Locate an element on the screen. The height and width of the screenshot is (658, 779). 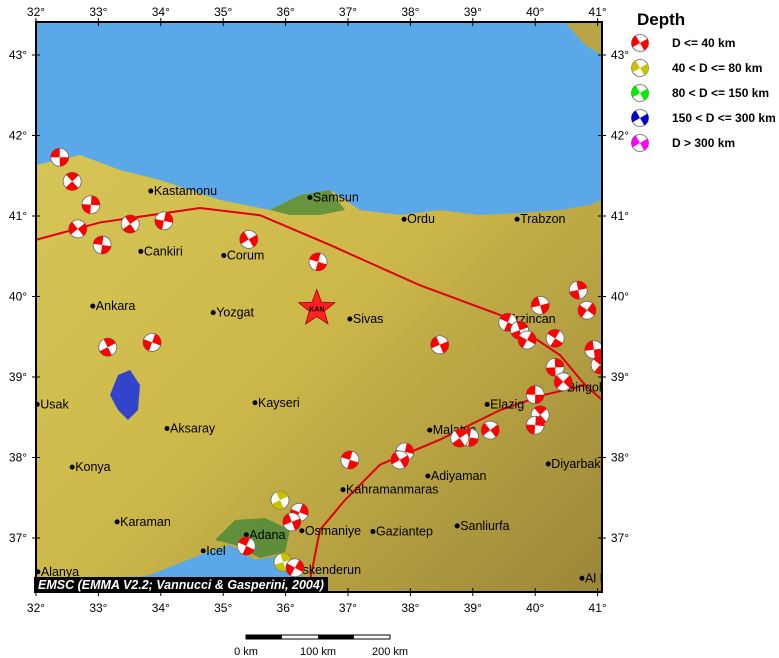
city-label: Konya is located at coordinates (92, 467).